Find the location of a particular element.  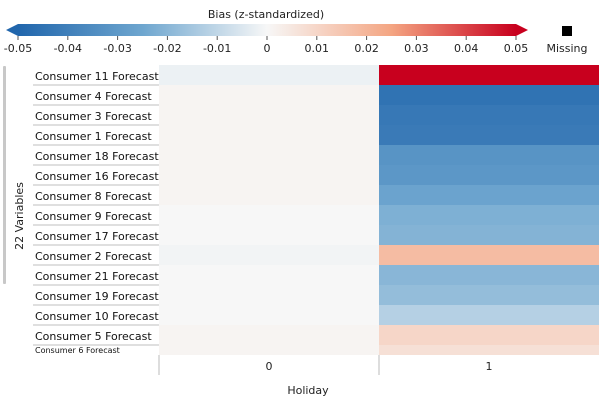

colorbar-left-arrow is located at coordinates (12, 30).